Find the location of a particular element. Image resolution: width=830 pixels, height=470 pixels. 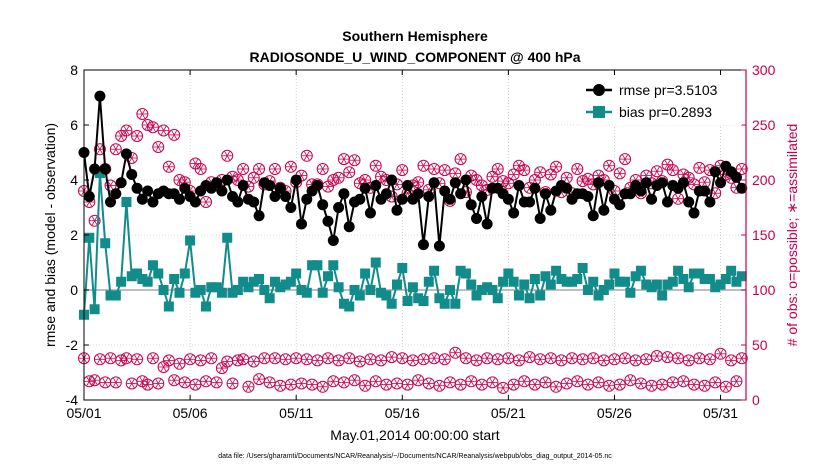

x-tick-label-5: 05/26 is located at coordinates (614, 413).